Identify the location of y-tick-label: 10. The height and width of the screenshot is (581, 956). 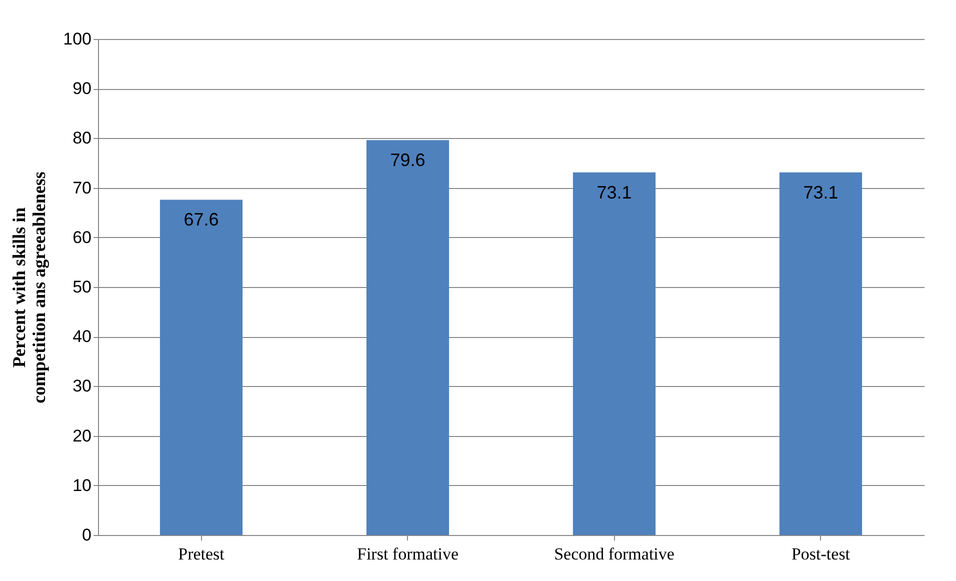
(82, 485).